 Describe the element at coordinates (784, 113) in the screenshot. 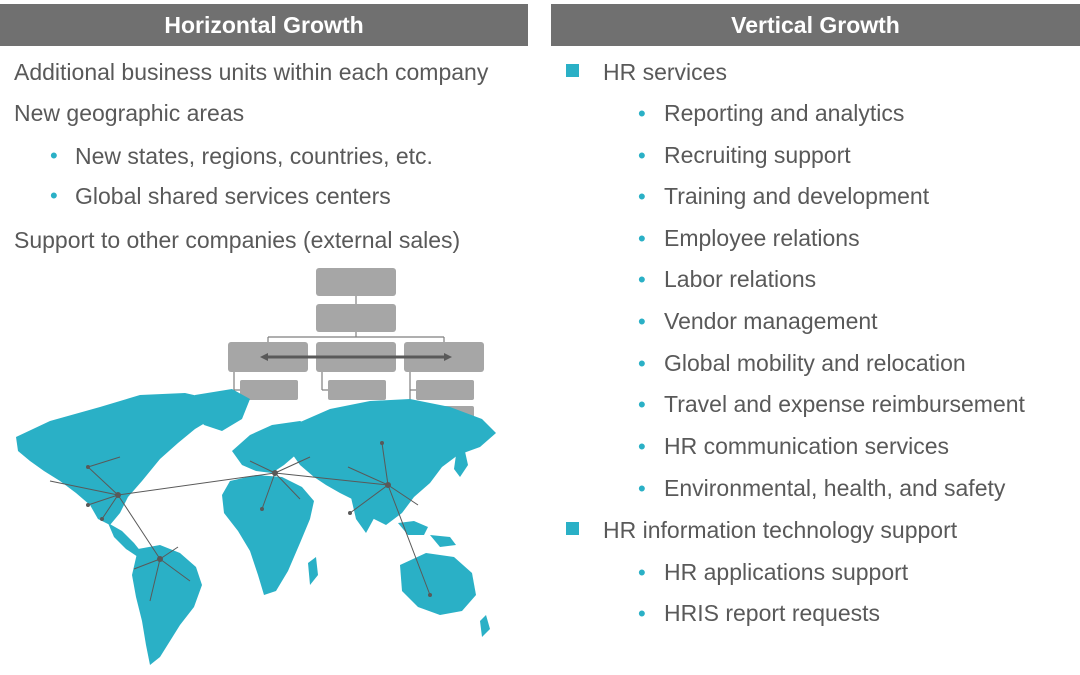

I see `vertical-item: Reporting and analytics` at that location.